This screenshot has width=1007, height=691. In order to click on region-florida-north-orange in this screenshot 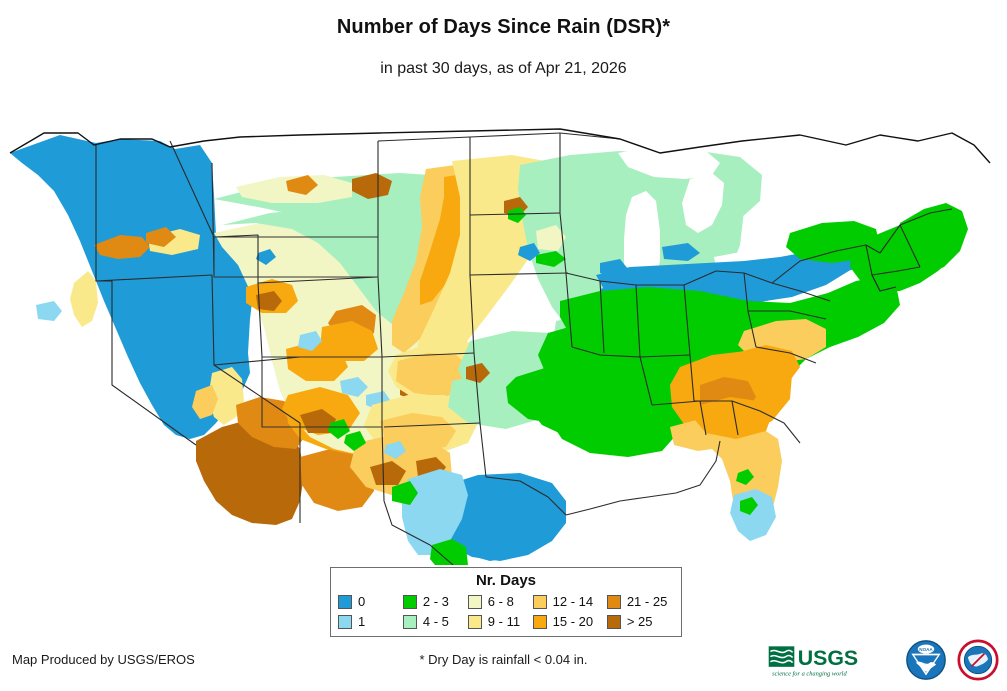, I will do `click(733, 418)`.